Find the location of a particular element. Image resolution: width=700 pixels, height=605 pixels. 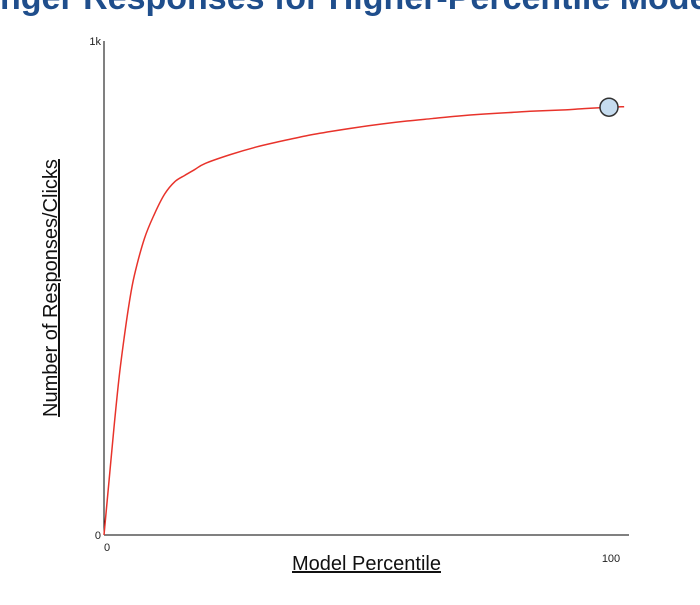

x-tick-label: 0 is located at coordinates (107, 548).